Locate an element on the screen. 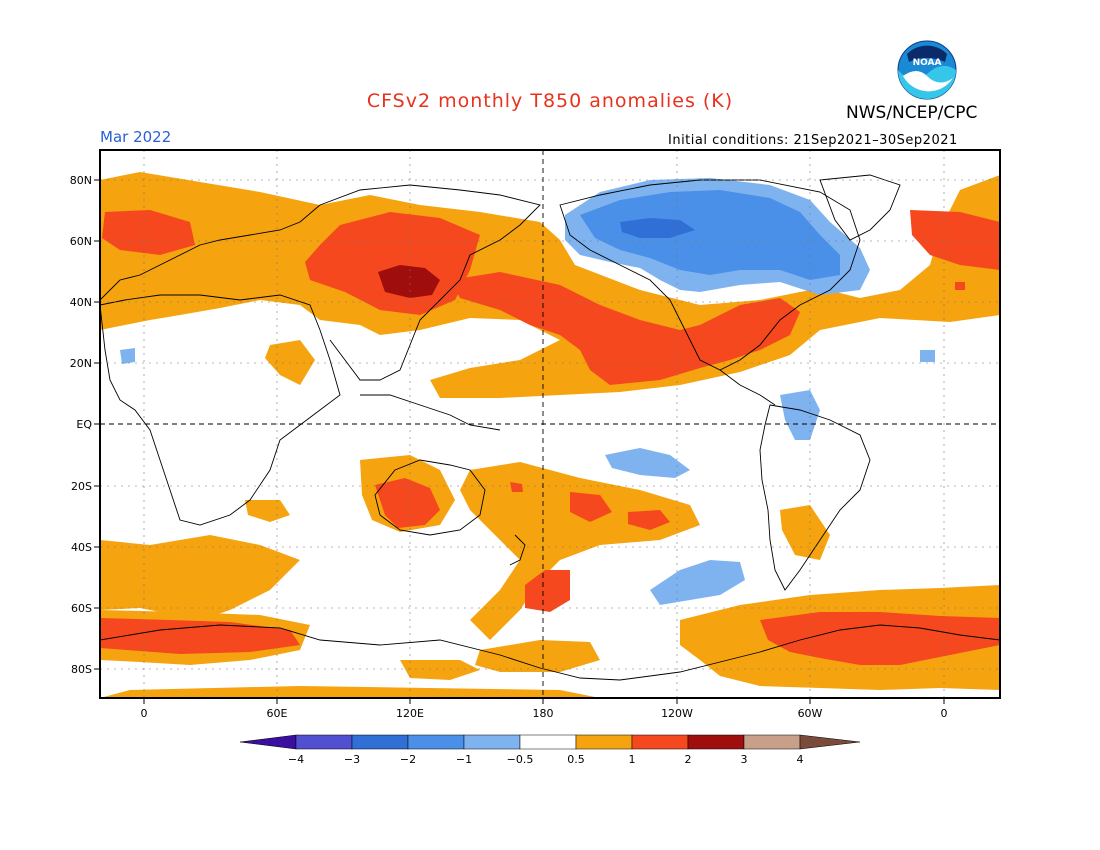  noaa-logo: NOAA is located at coordinates (927, 70).